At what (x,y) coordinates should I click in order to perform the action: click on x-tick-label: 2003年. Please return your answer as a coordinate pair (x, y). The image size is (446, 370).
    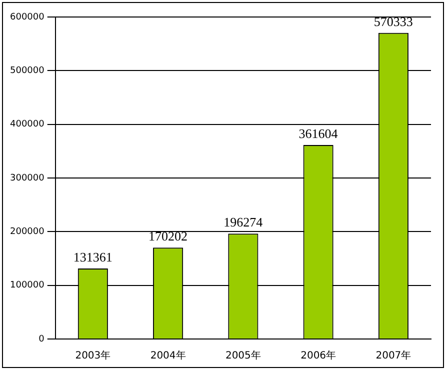
    Looking at the image, I should click on (93, 356).